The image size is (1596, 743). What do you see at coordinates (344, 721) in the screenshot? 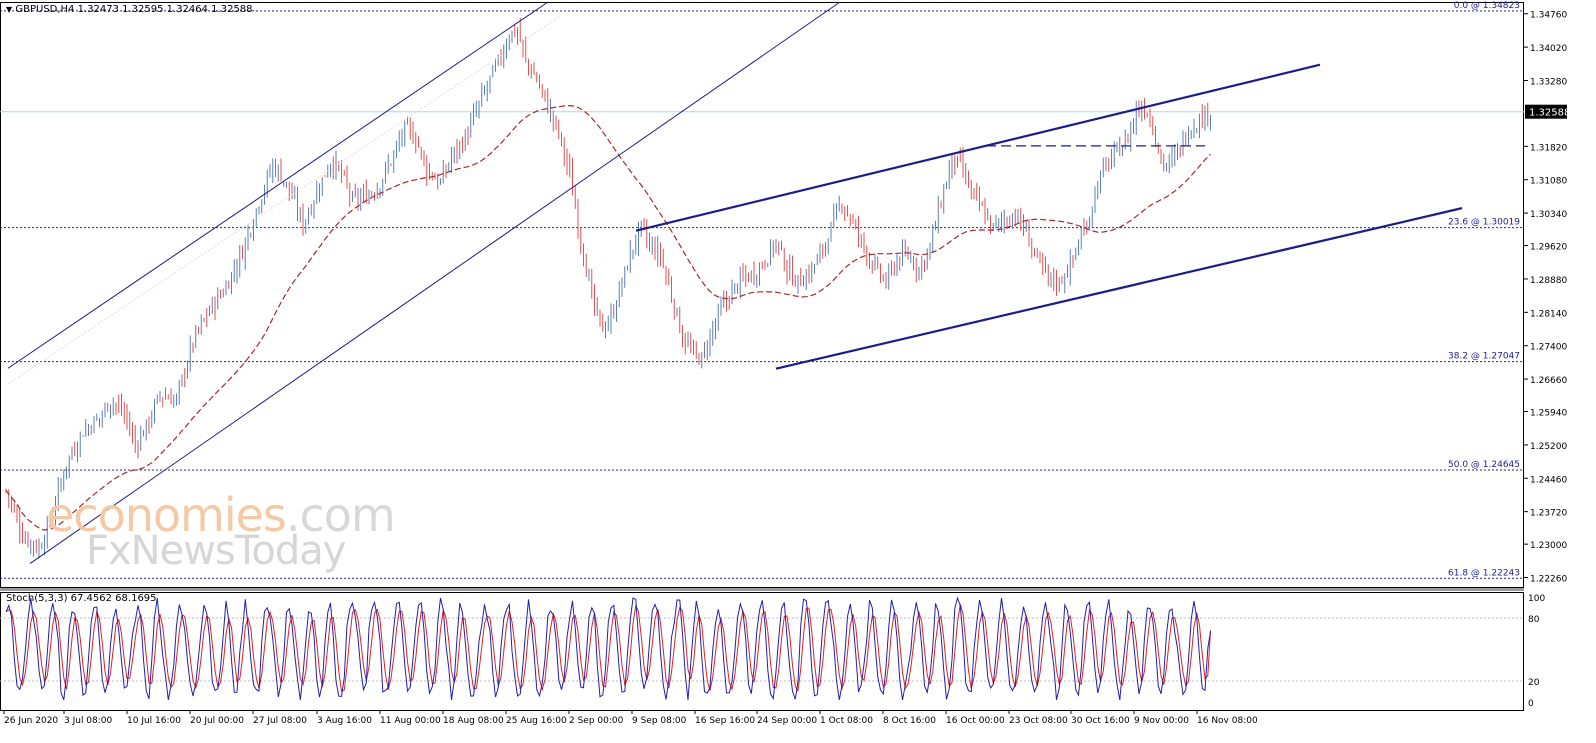
I see `x-tick-label: 3 Aug 16:00` at bounding box center [344, 721].